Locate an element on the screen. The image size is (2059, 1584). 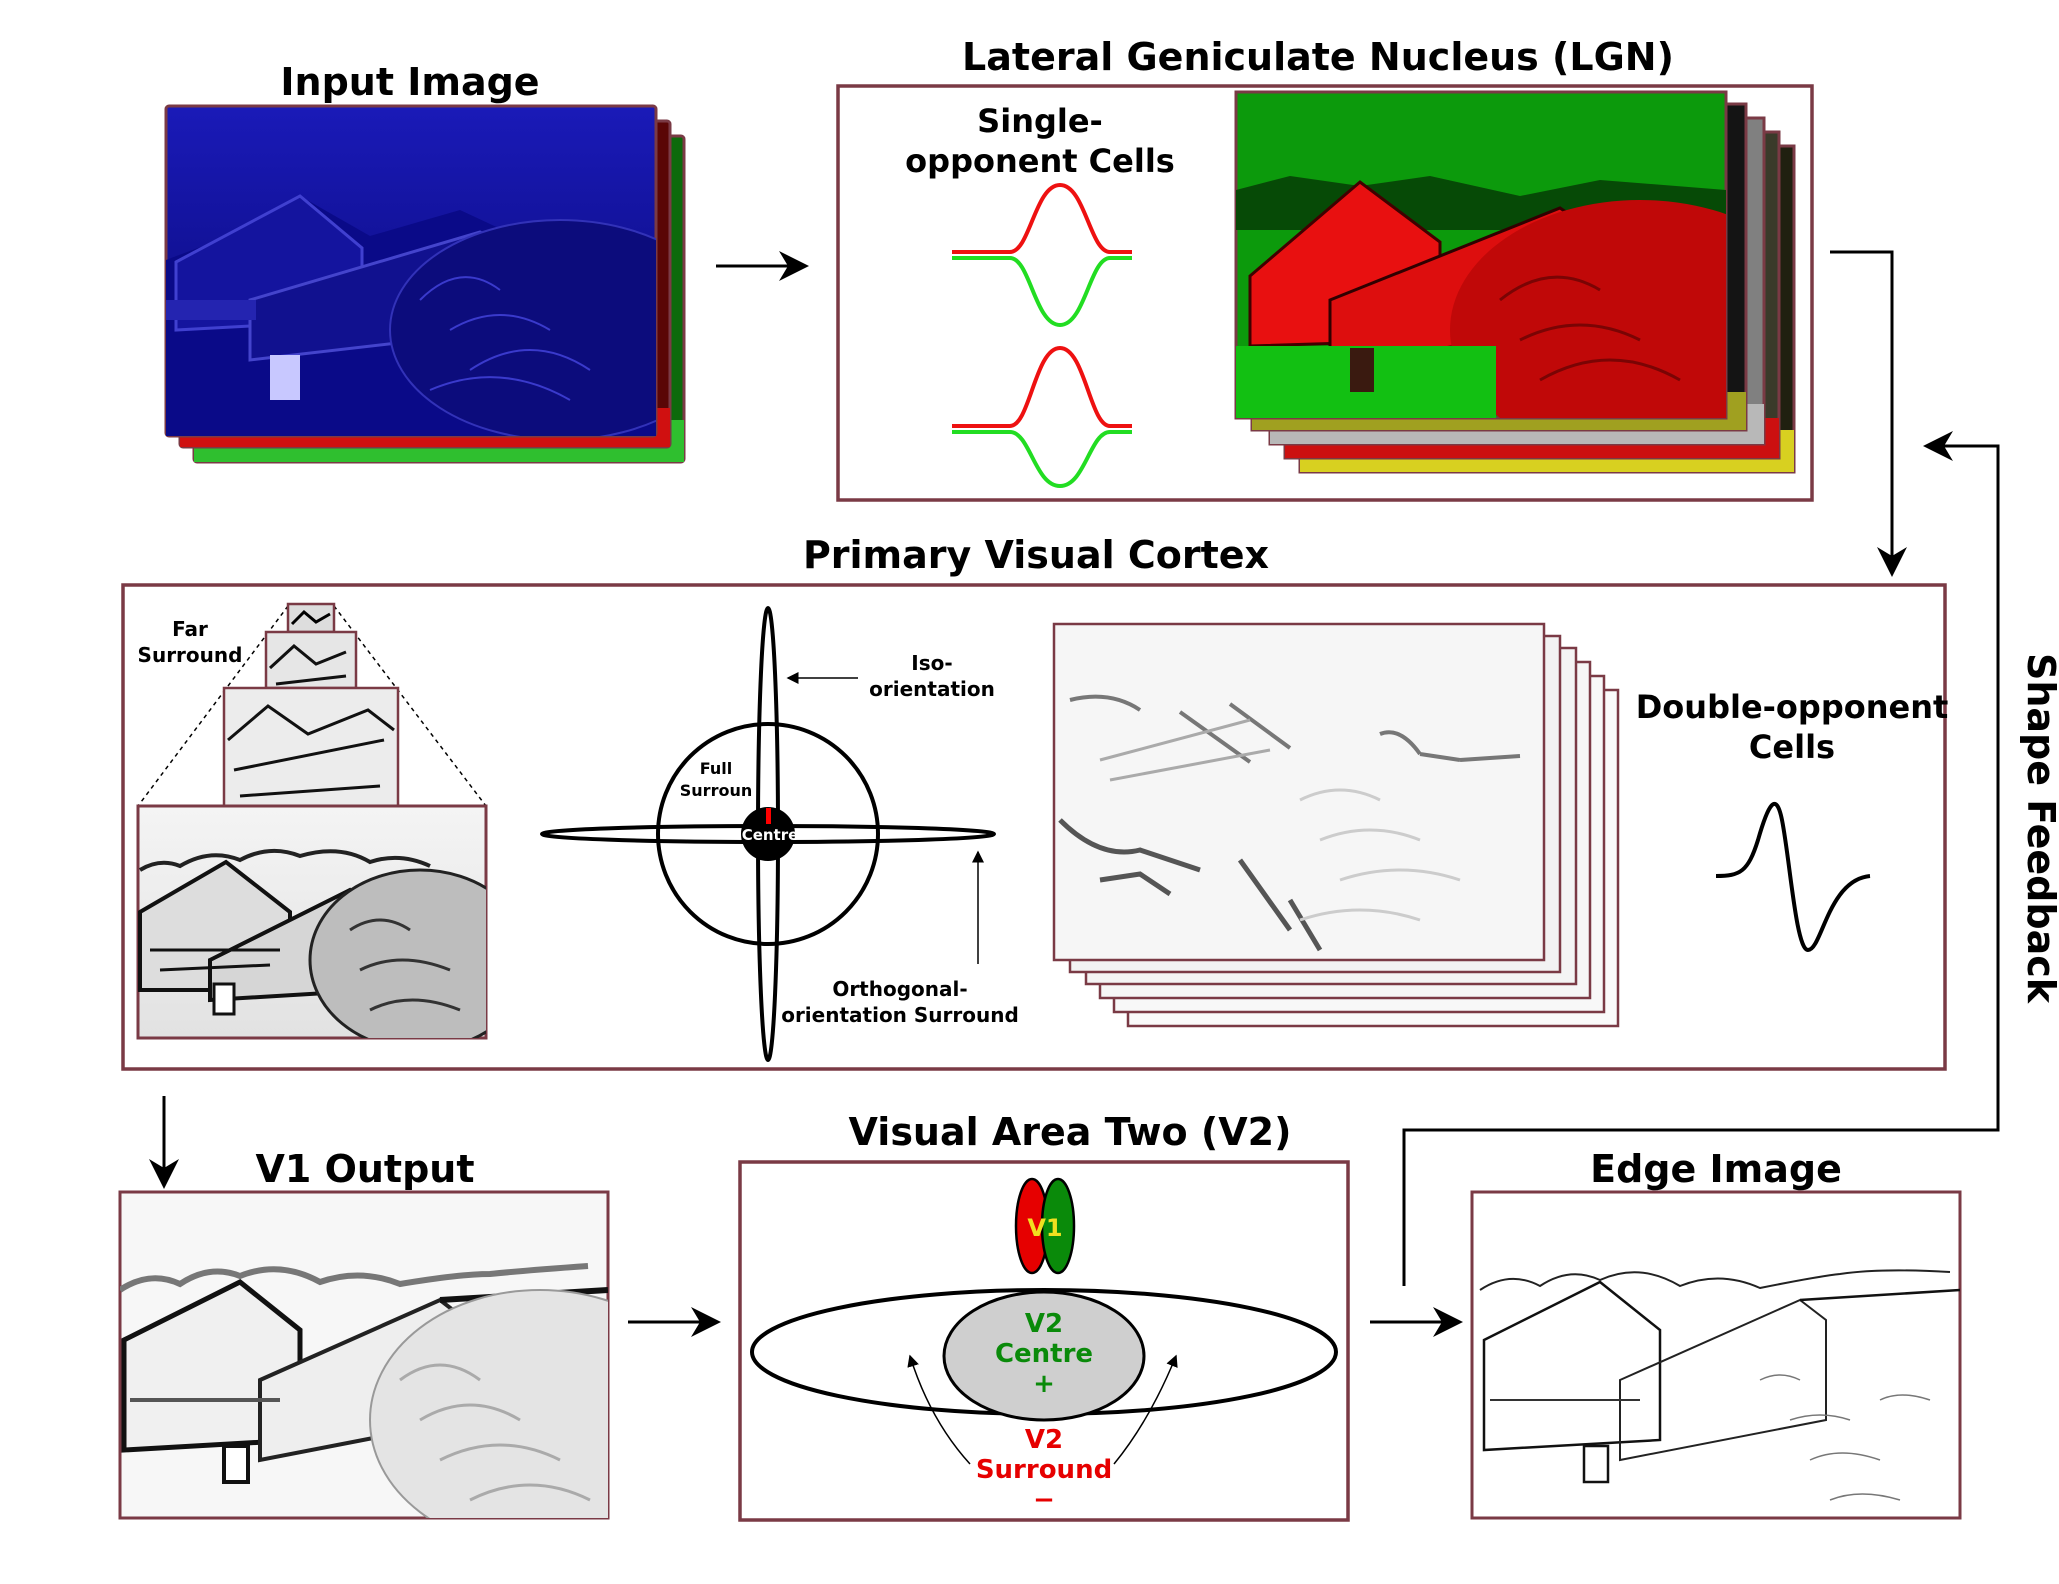
edge-image-frame is located at coordinates (1716, 1355).